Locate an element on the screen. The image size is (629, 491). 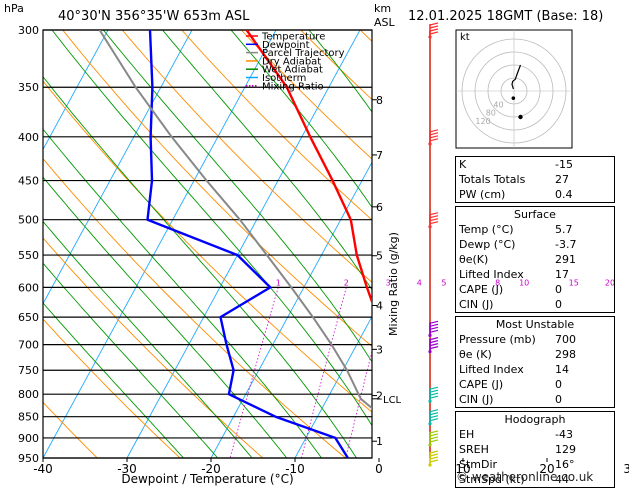
indices-table: K -15 Totals Totals 27 PW (cm) 0.4 is located at coordinates (535, 179).